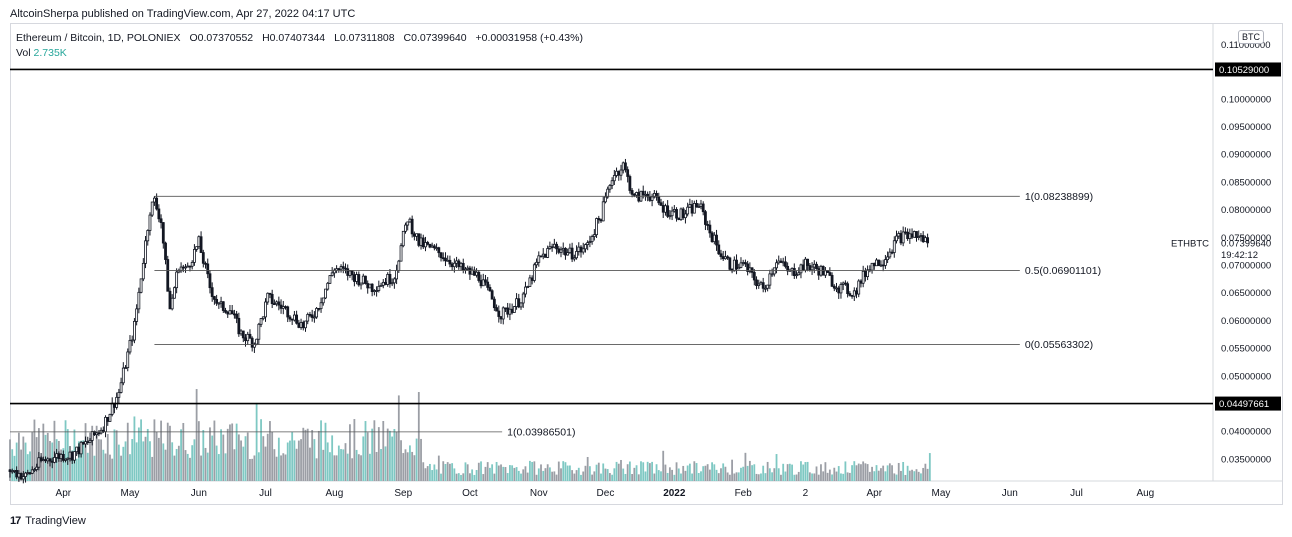 The width and height of the screenshot is (1292, 537). What do you see at coordinates (1246, 182) in the screenshot?
I see `price-tick-label: 0.08500000` at bounding box center [1246, 182].